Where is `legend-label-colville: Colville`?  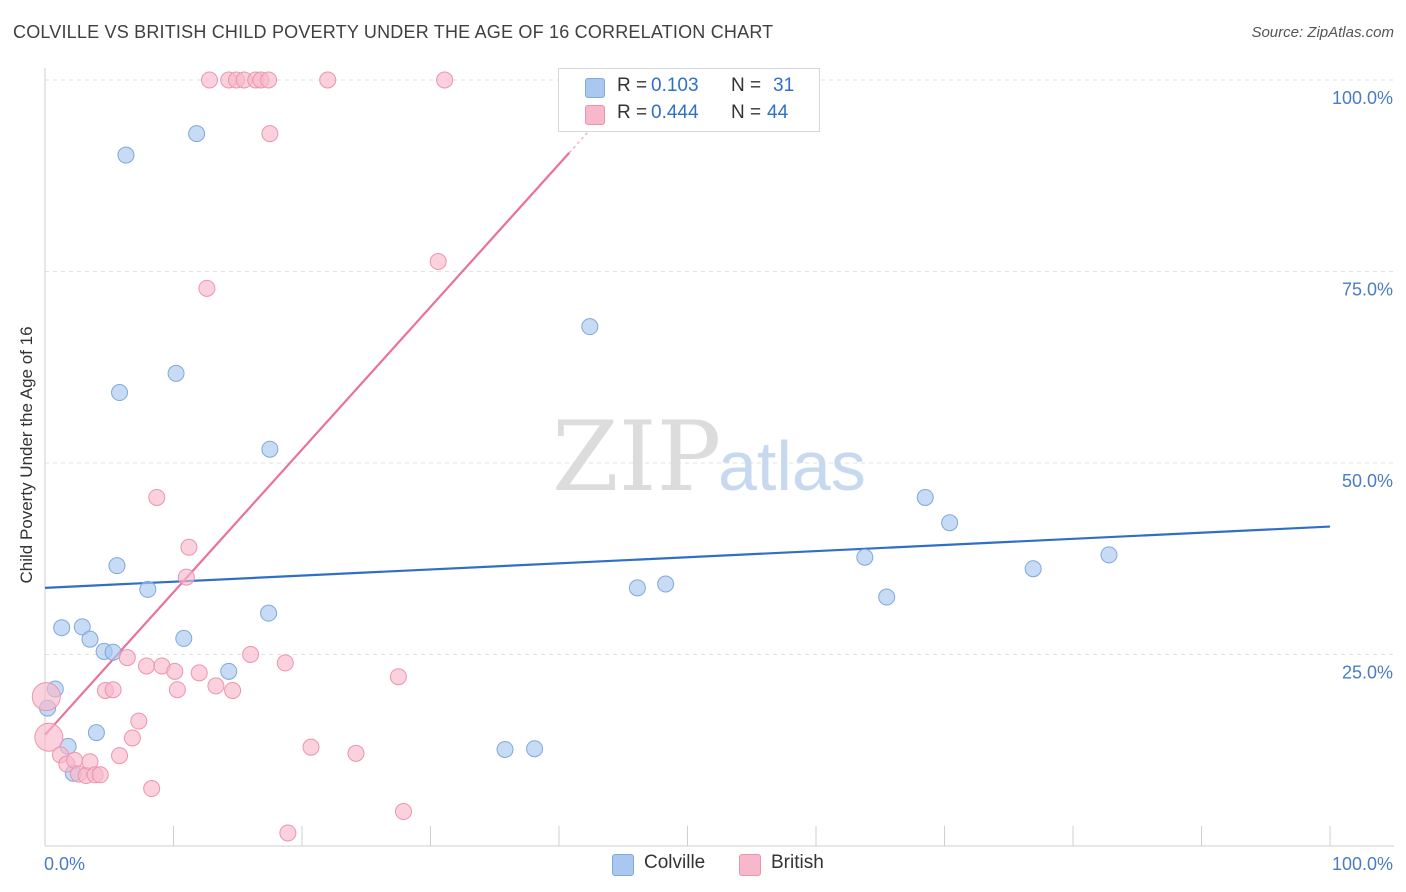 legend-label-colville: Colville is located at coordinates (675, 862).